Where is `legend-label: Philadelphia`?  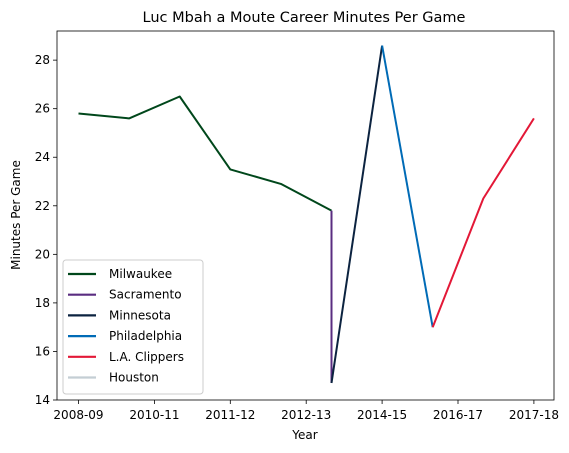
legend-label: Philadelphia is located at coordinates (145, 336).